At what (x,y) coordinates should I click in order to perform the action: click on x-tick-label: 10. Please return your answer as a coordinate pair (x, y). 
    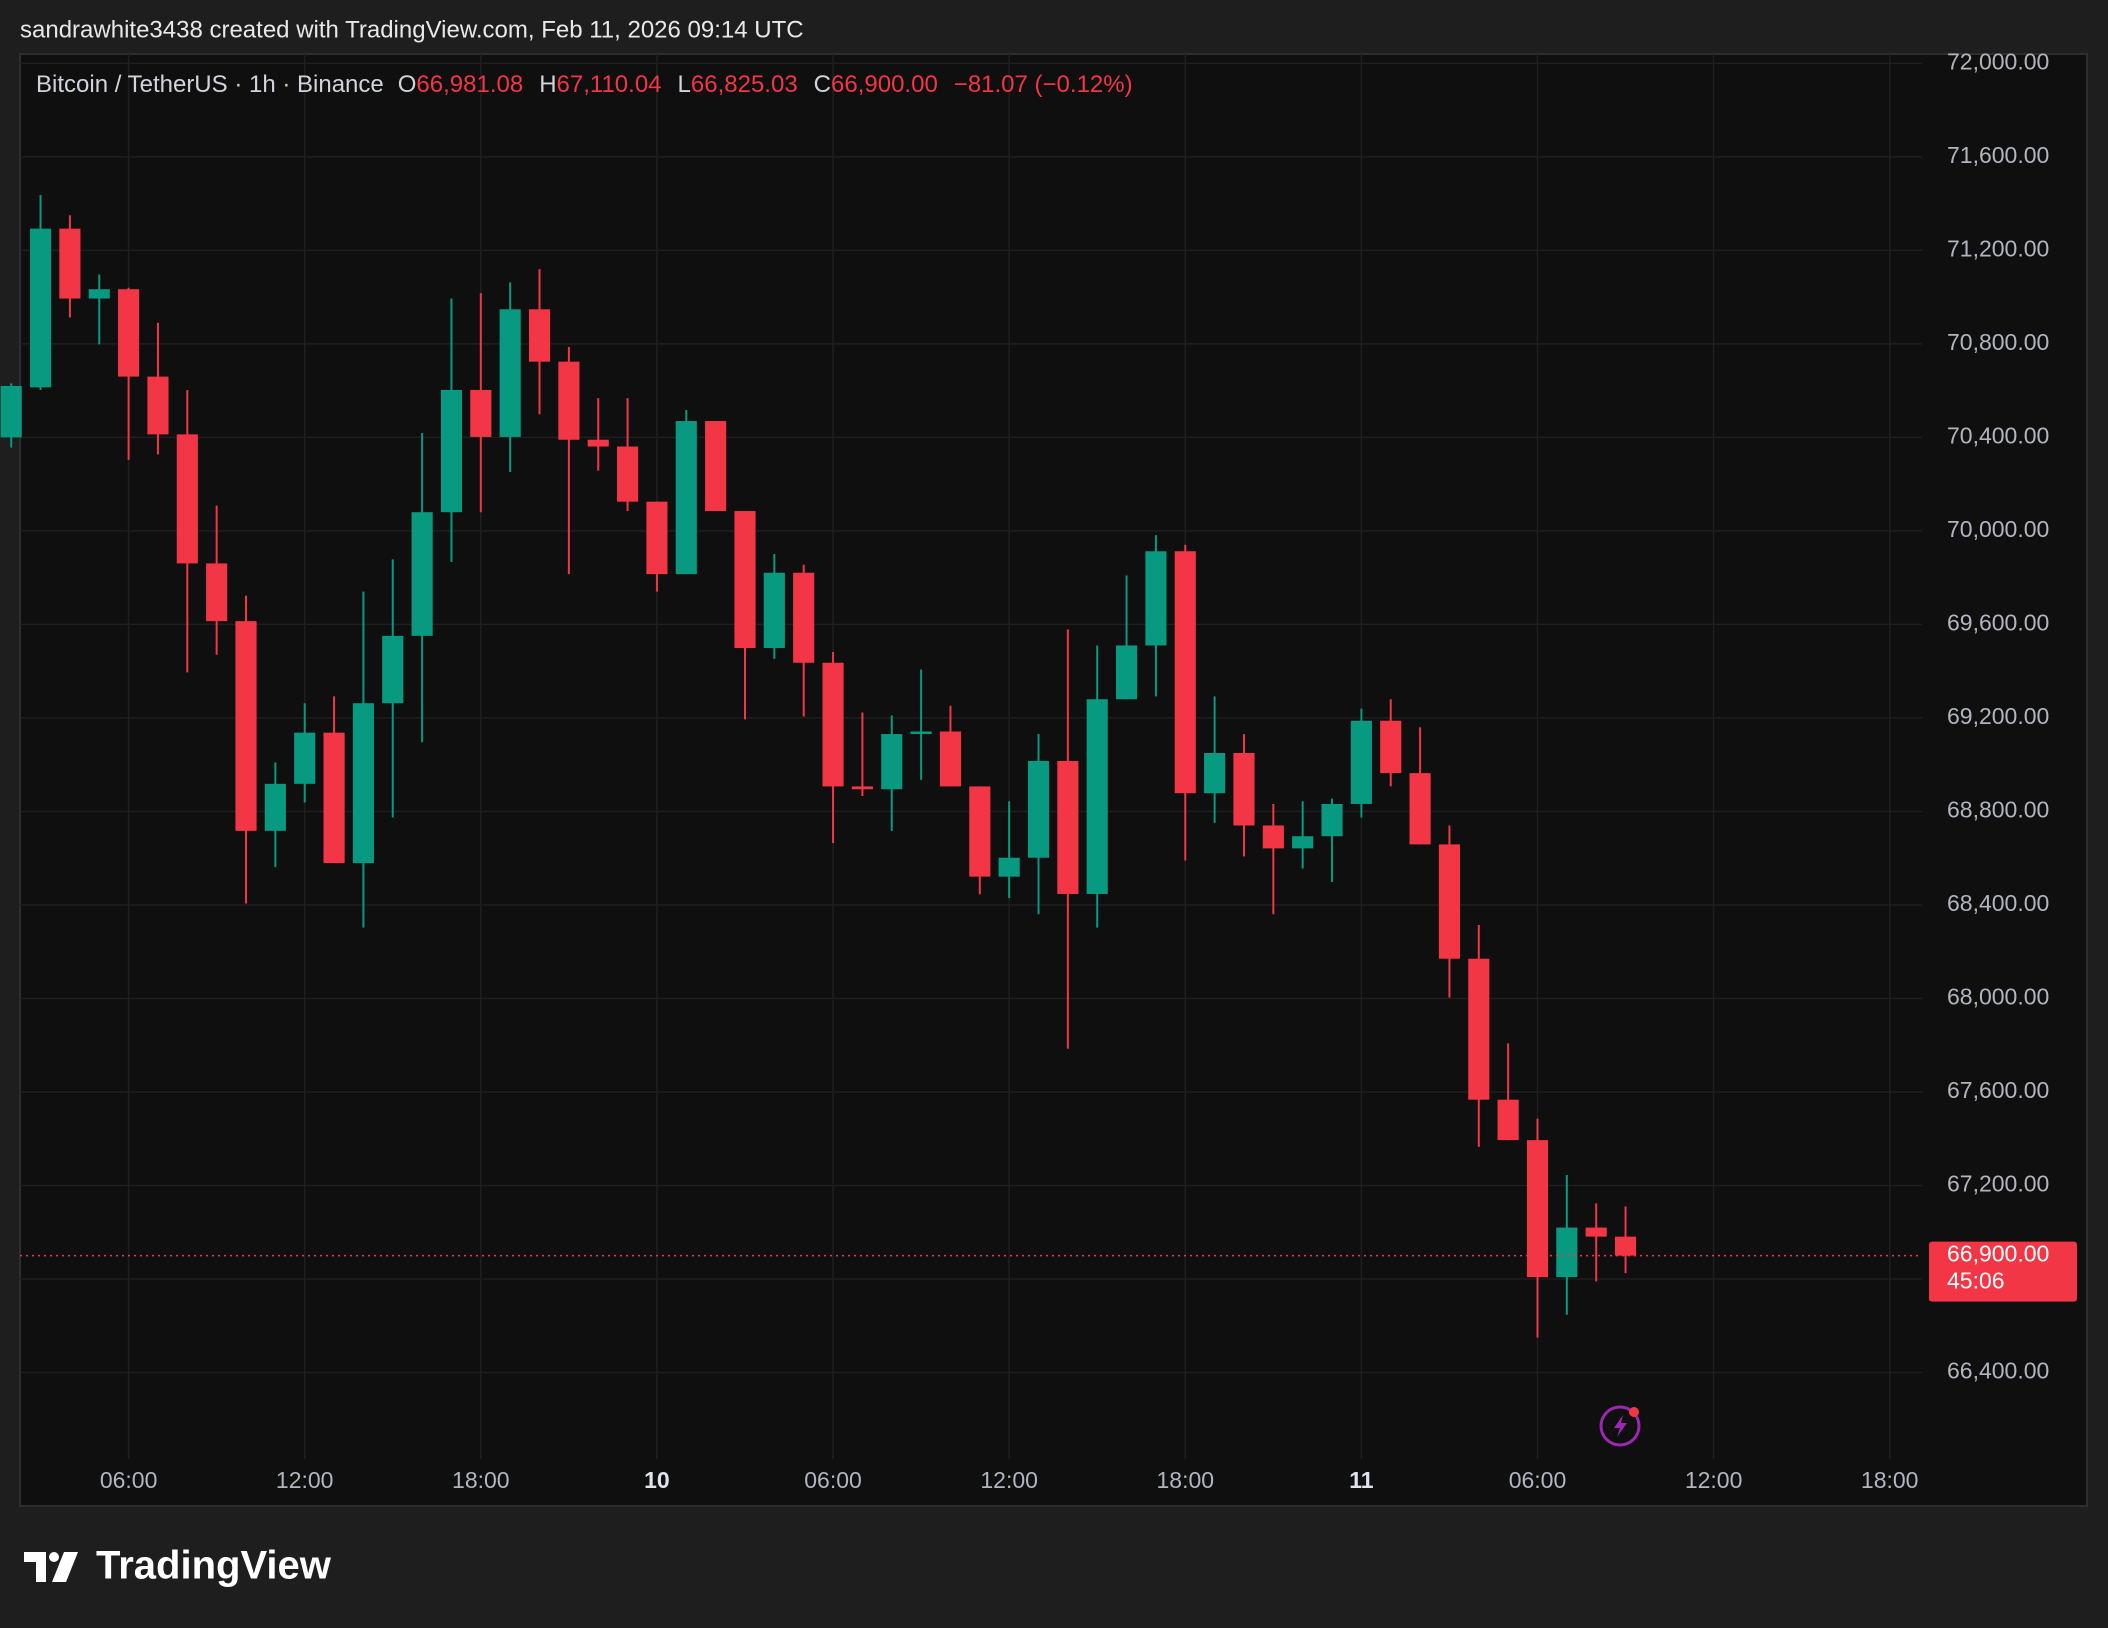
    Looking at the image, I should click on (657, 1480).